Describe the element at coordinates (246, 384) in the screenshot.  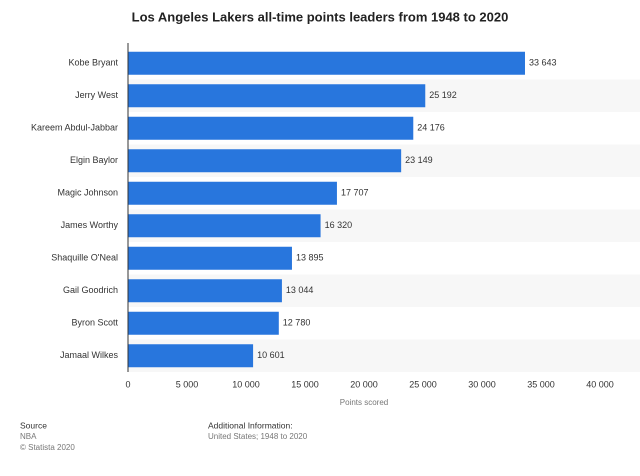
I see `x-tick-label: 10 000` at that location.